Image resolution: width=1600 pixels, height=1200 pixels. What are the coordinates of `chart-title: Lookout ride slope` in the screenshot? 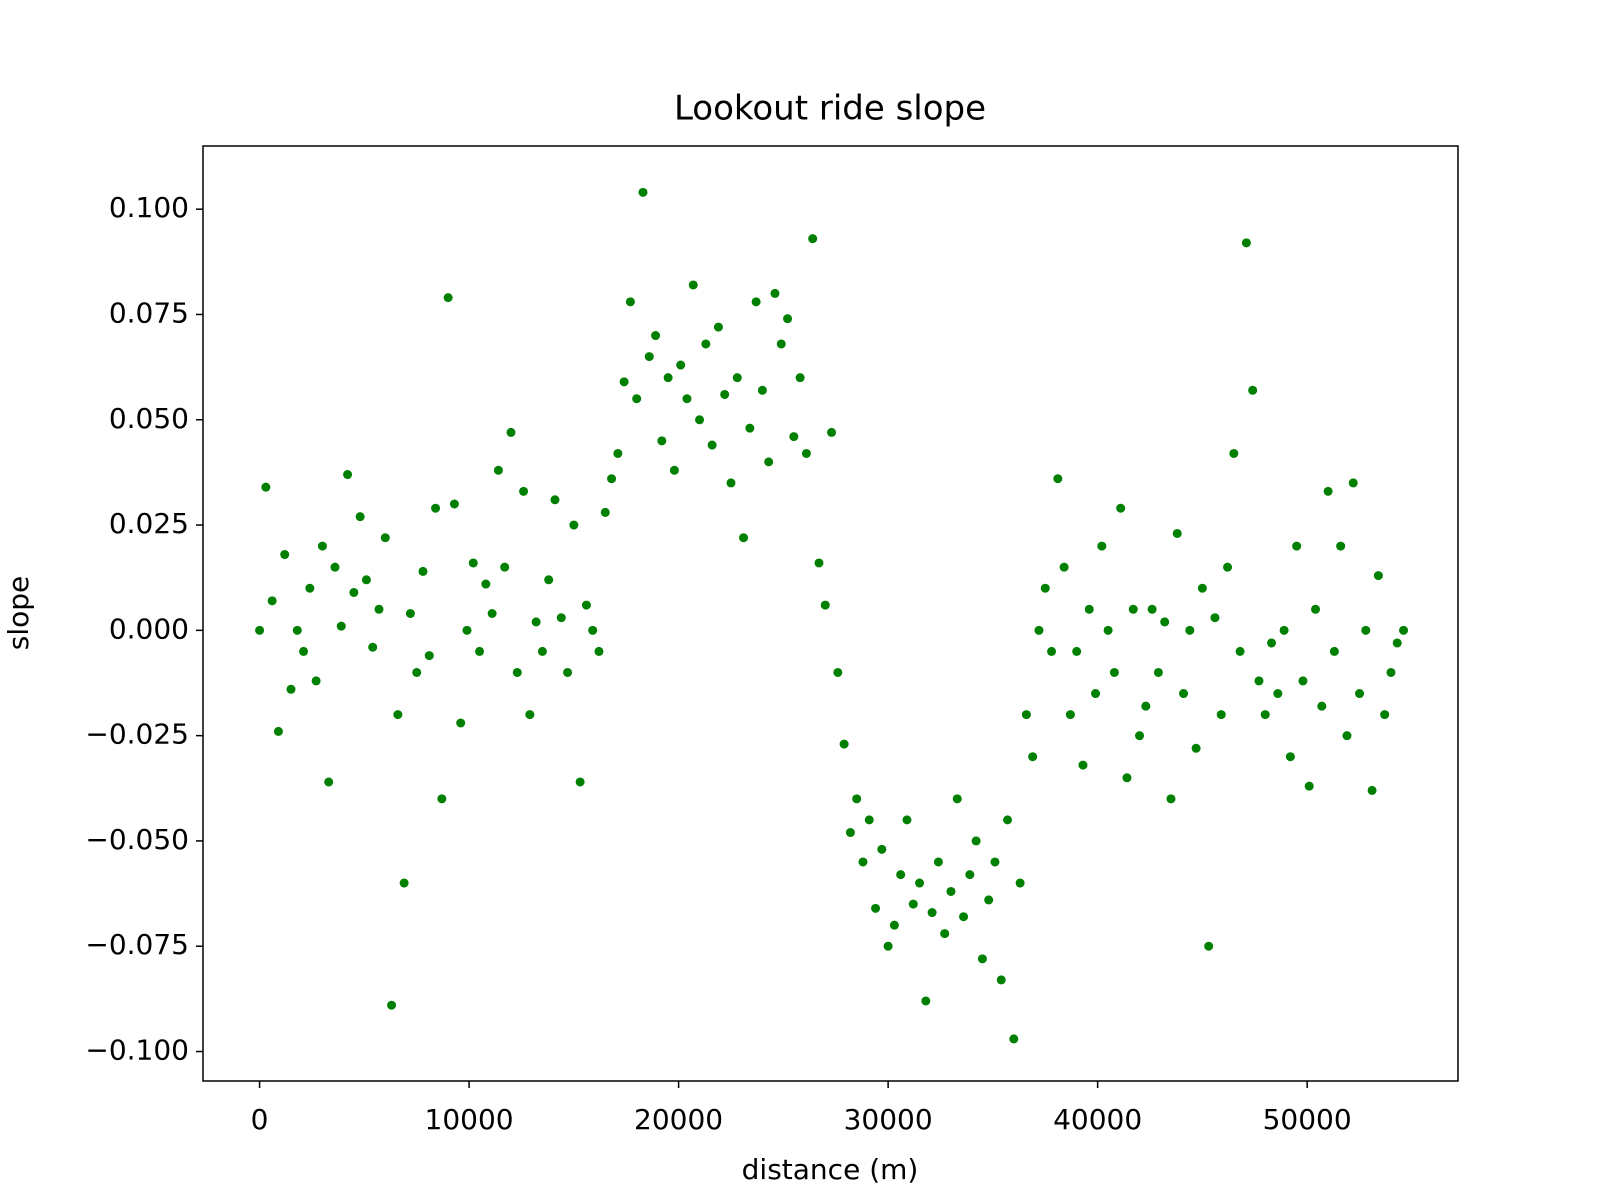 It's located at (830, 109).